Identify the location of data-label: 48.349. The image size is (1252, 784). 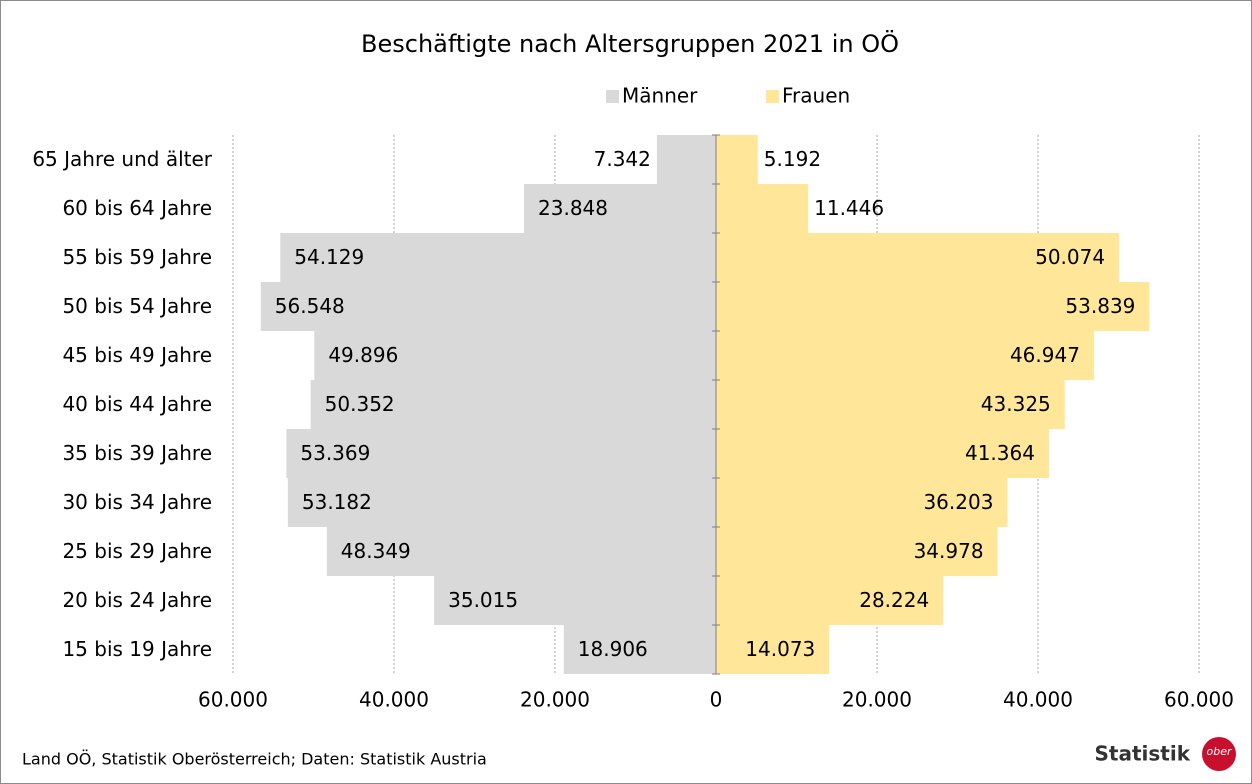
(376, 551).